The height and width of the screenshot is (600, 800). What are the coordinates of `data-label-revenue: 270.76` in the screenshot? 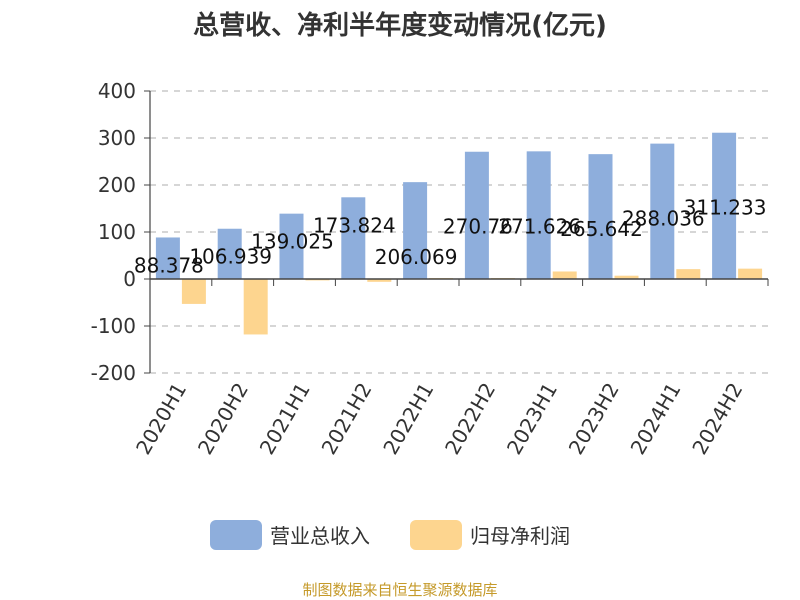 It's located at (478, 227).